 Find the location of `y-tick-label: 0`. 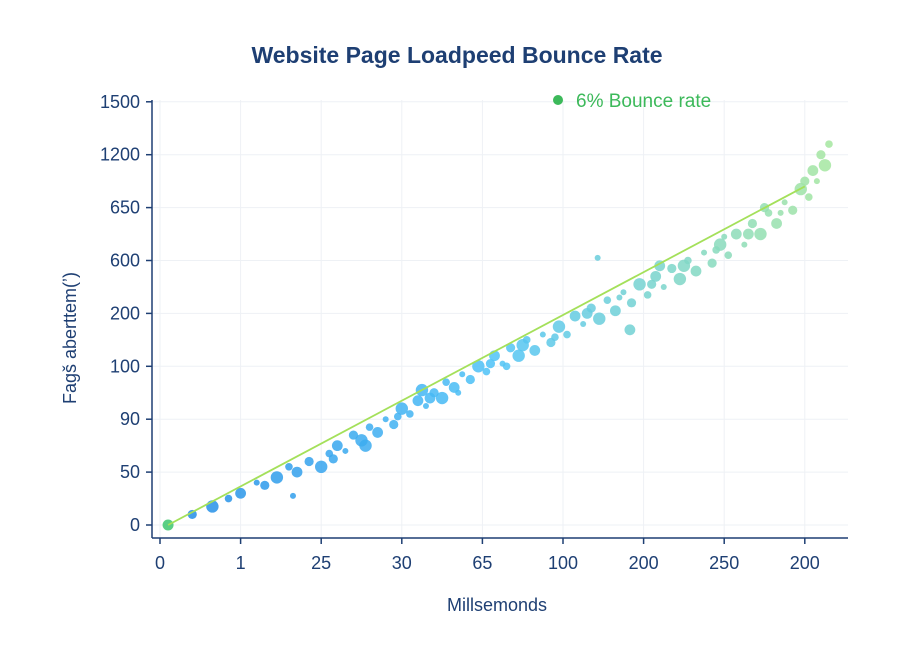

y-tick-label: 0 is located at coordinates (135, 525).